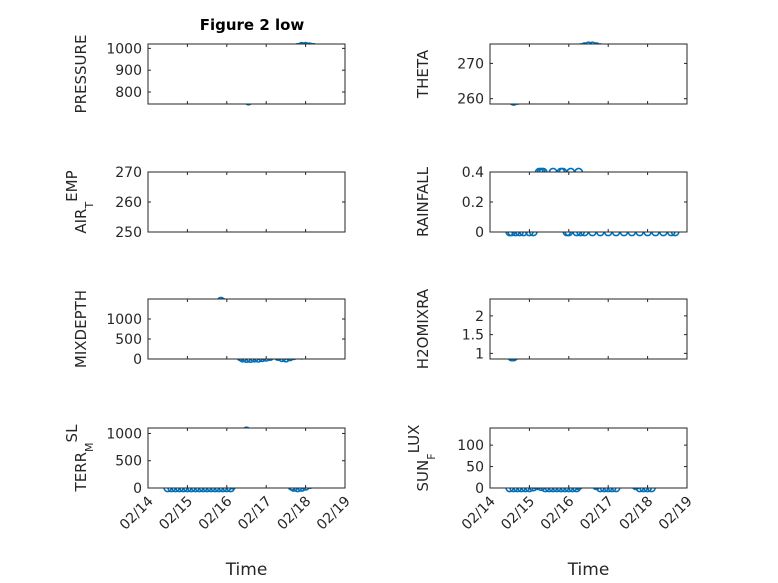 The width and height of the screenshot is (778, 583). I want to click on y-axis-label: AIRTEMP, so click(79, 201).